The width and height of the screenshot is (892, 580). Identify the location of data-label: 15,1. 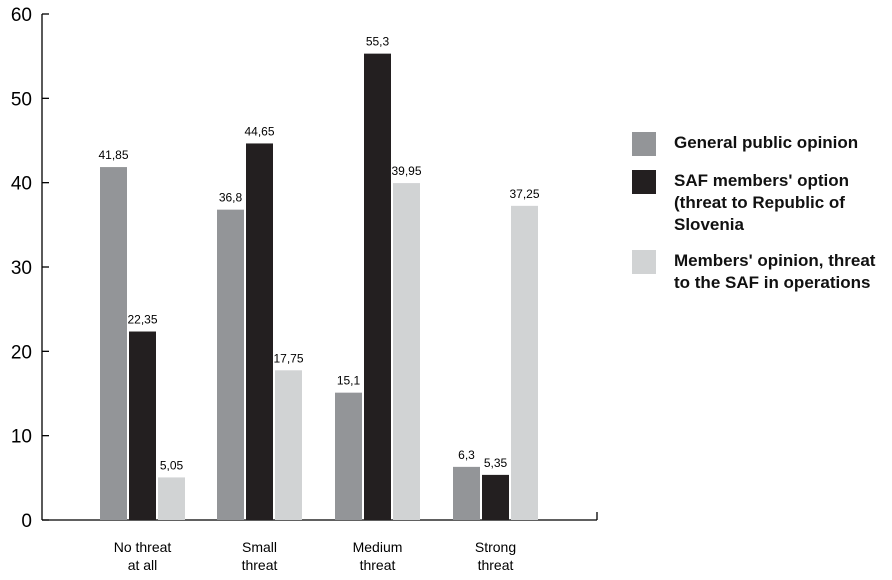
(349, 381).